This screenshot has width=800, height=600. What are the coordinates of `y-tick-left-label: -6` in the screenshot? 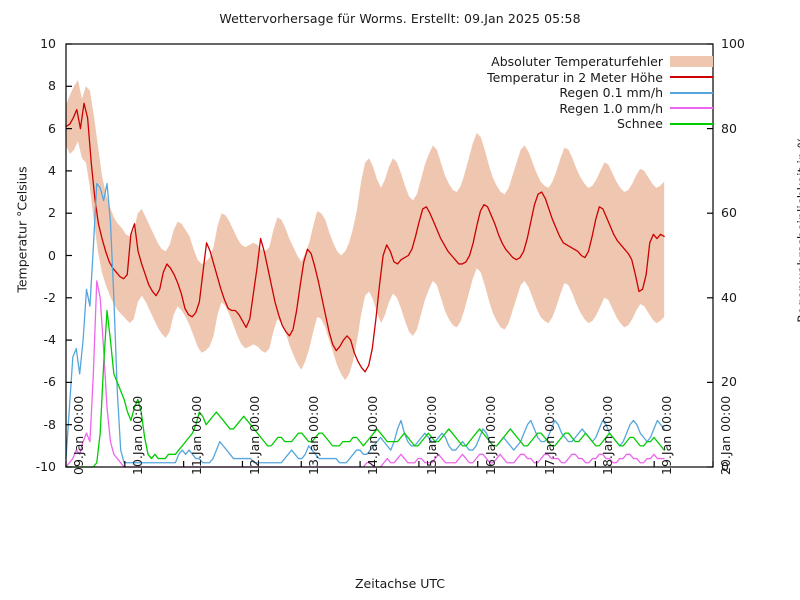 It's located at (49, 382).